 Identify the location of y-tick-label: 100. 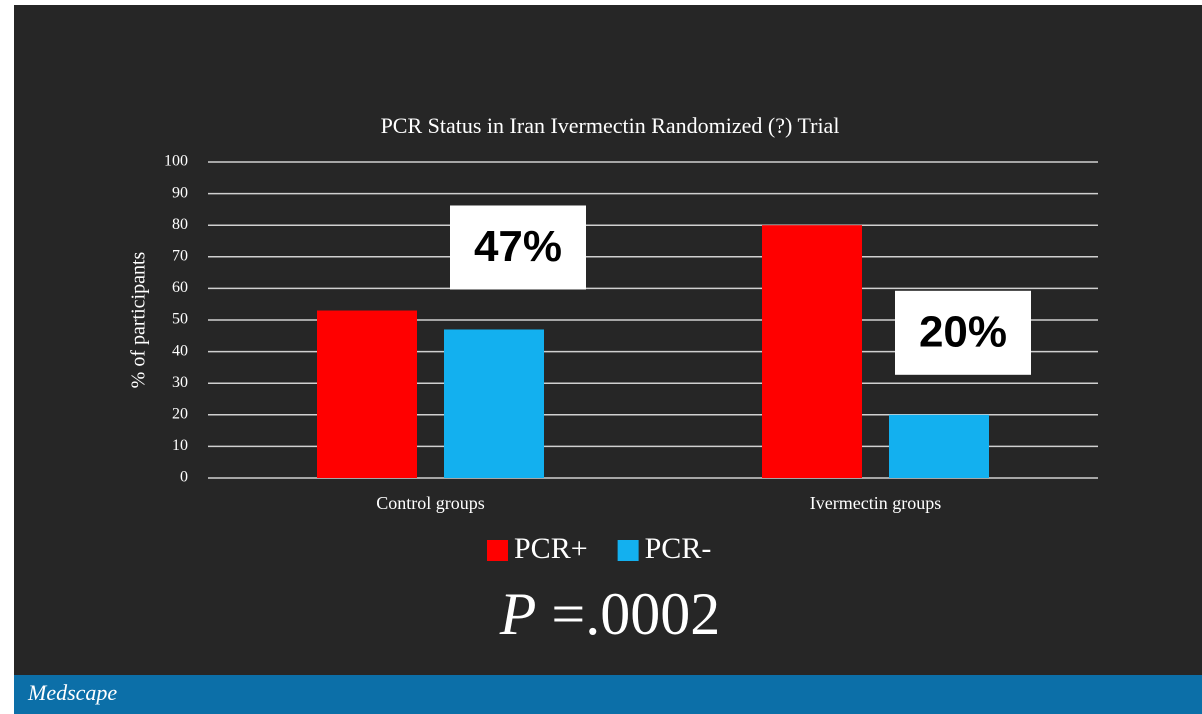
(176, 161).